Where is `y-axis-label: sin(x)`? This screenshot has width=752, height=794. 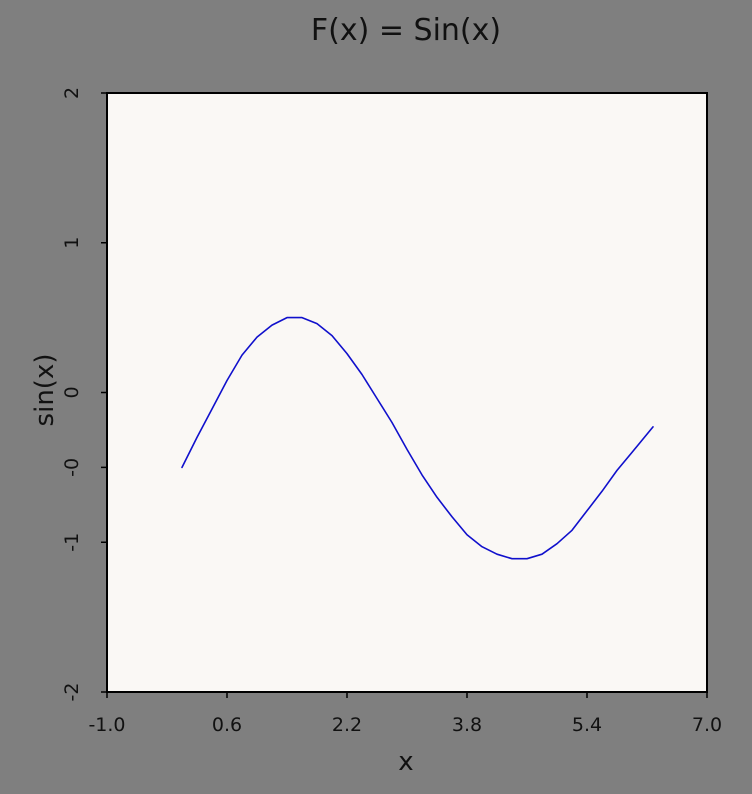
y-axis-label: sin(x) is located at coordinates (45, 390).